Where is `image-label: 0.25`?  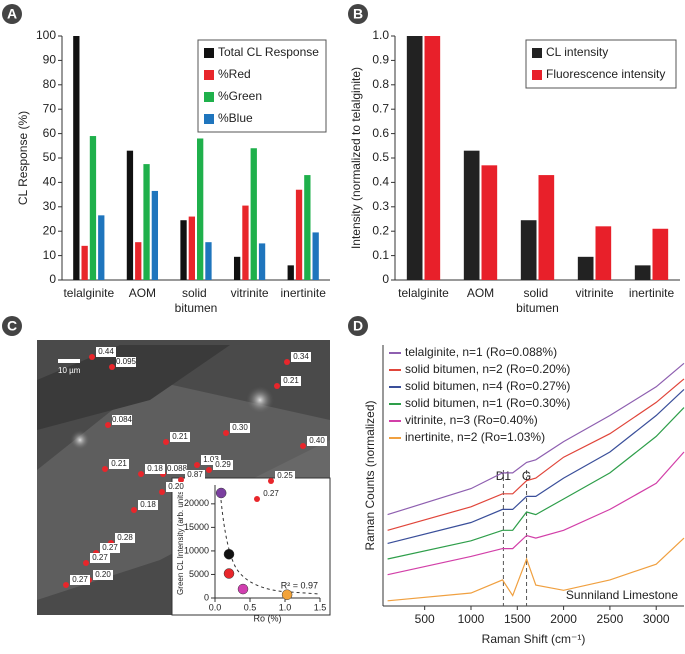 image-label: 0.25 is located at coordinates (285, 475).